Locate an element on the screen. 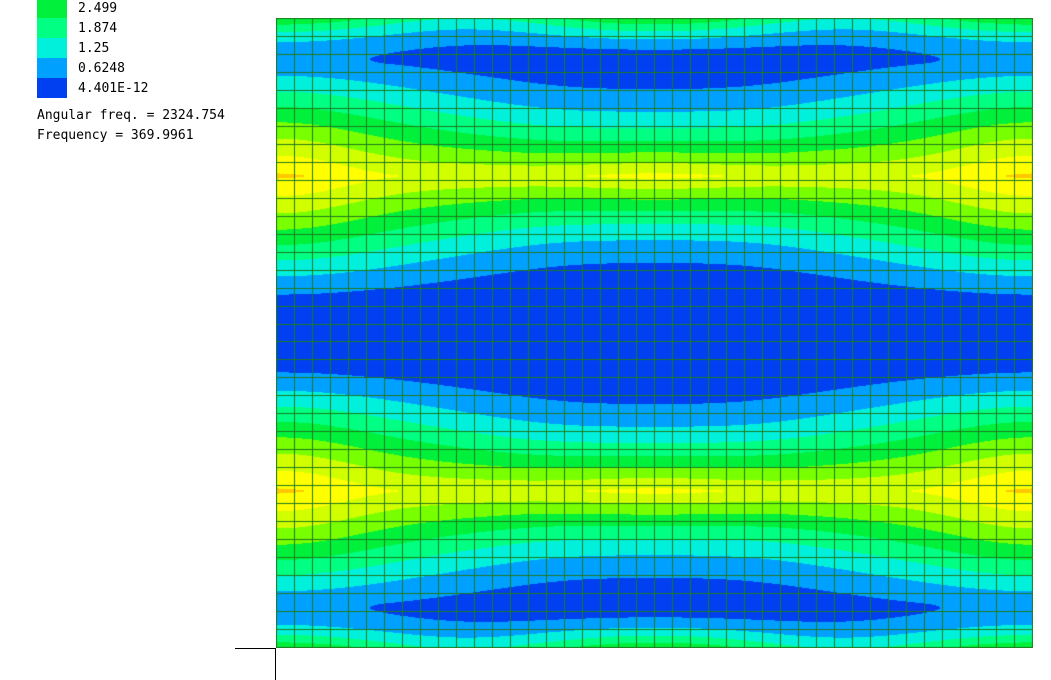 The width and height of the screenshot is (1051, 680). legend-label: 1.874 is located at coordinates (98, 28).